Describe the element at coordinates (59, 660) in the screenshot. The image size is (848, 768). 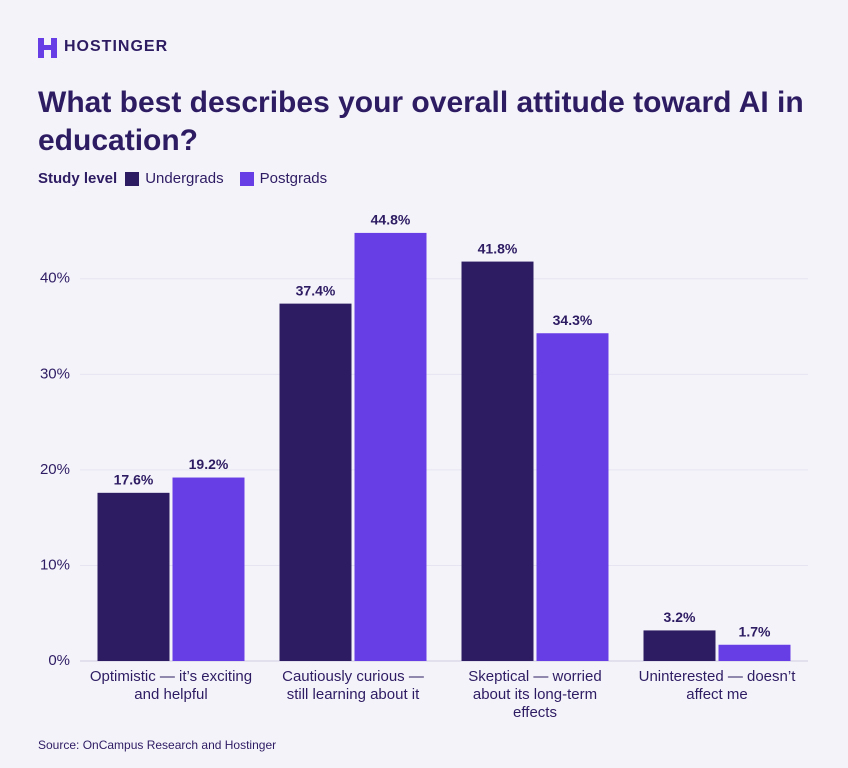
I see `y-tick-label: 0%` at that location.